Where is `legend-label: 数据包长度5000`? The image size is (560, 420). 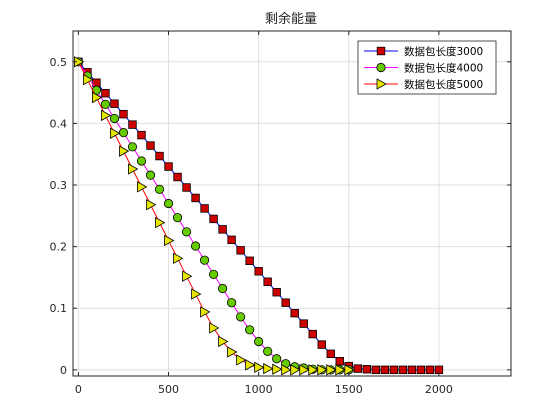
legend-label: 数据包长度5000 is located at coordinates (443, 84).